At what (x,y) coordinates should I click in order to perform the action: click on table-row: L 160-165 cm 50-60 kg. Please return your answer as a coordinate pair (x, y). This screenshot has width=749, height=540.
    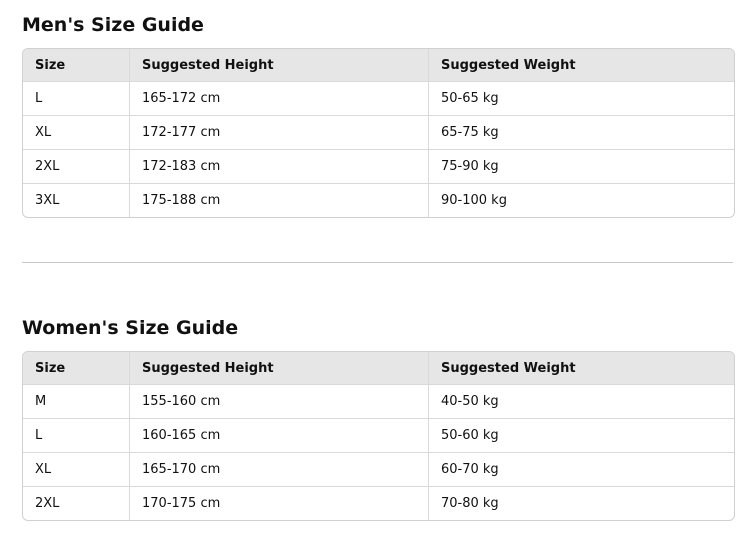
    Looking at the image, I should click on (378, 435).